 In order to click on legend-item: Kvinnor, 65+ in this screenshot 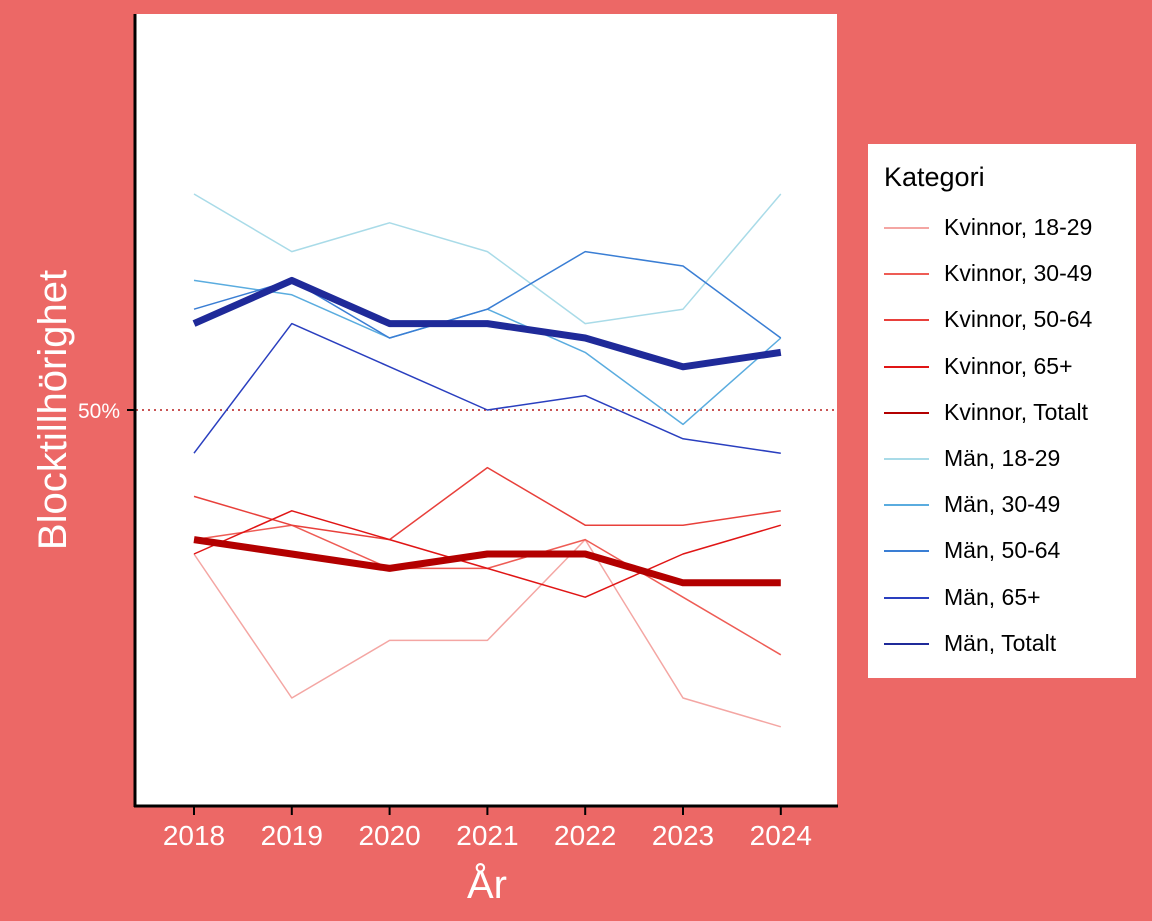, I will do `click(1009, 367)`.